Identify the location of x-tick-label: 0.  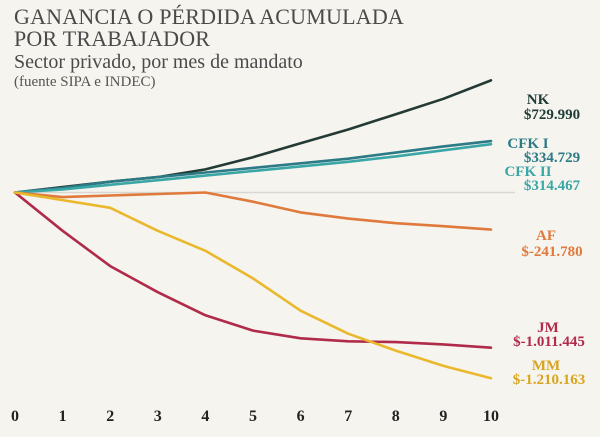
(15, 416).